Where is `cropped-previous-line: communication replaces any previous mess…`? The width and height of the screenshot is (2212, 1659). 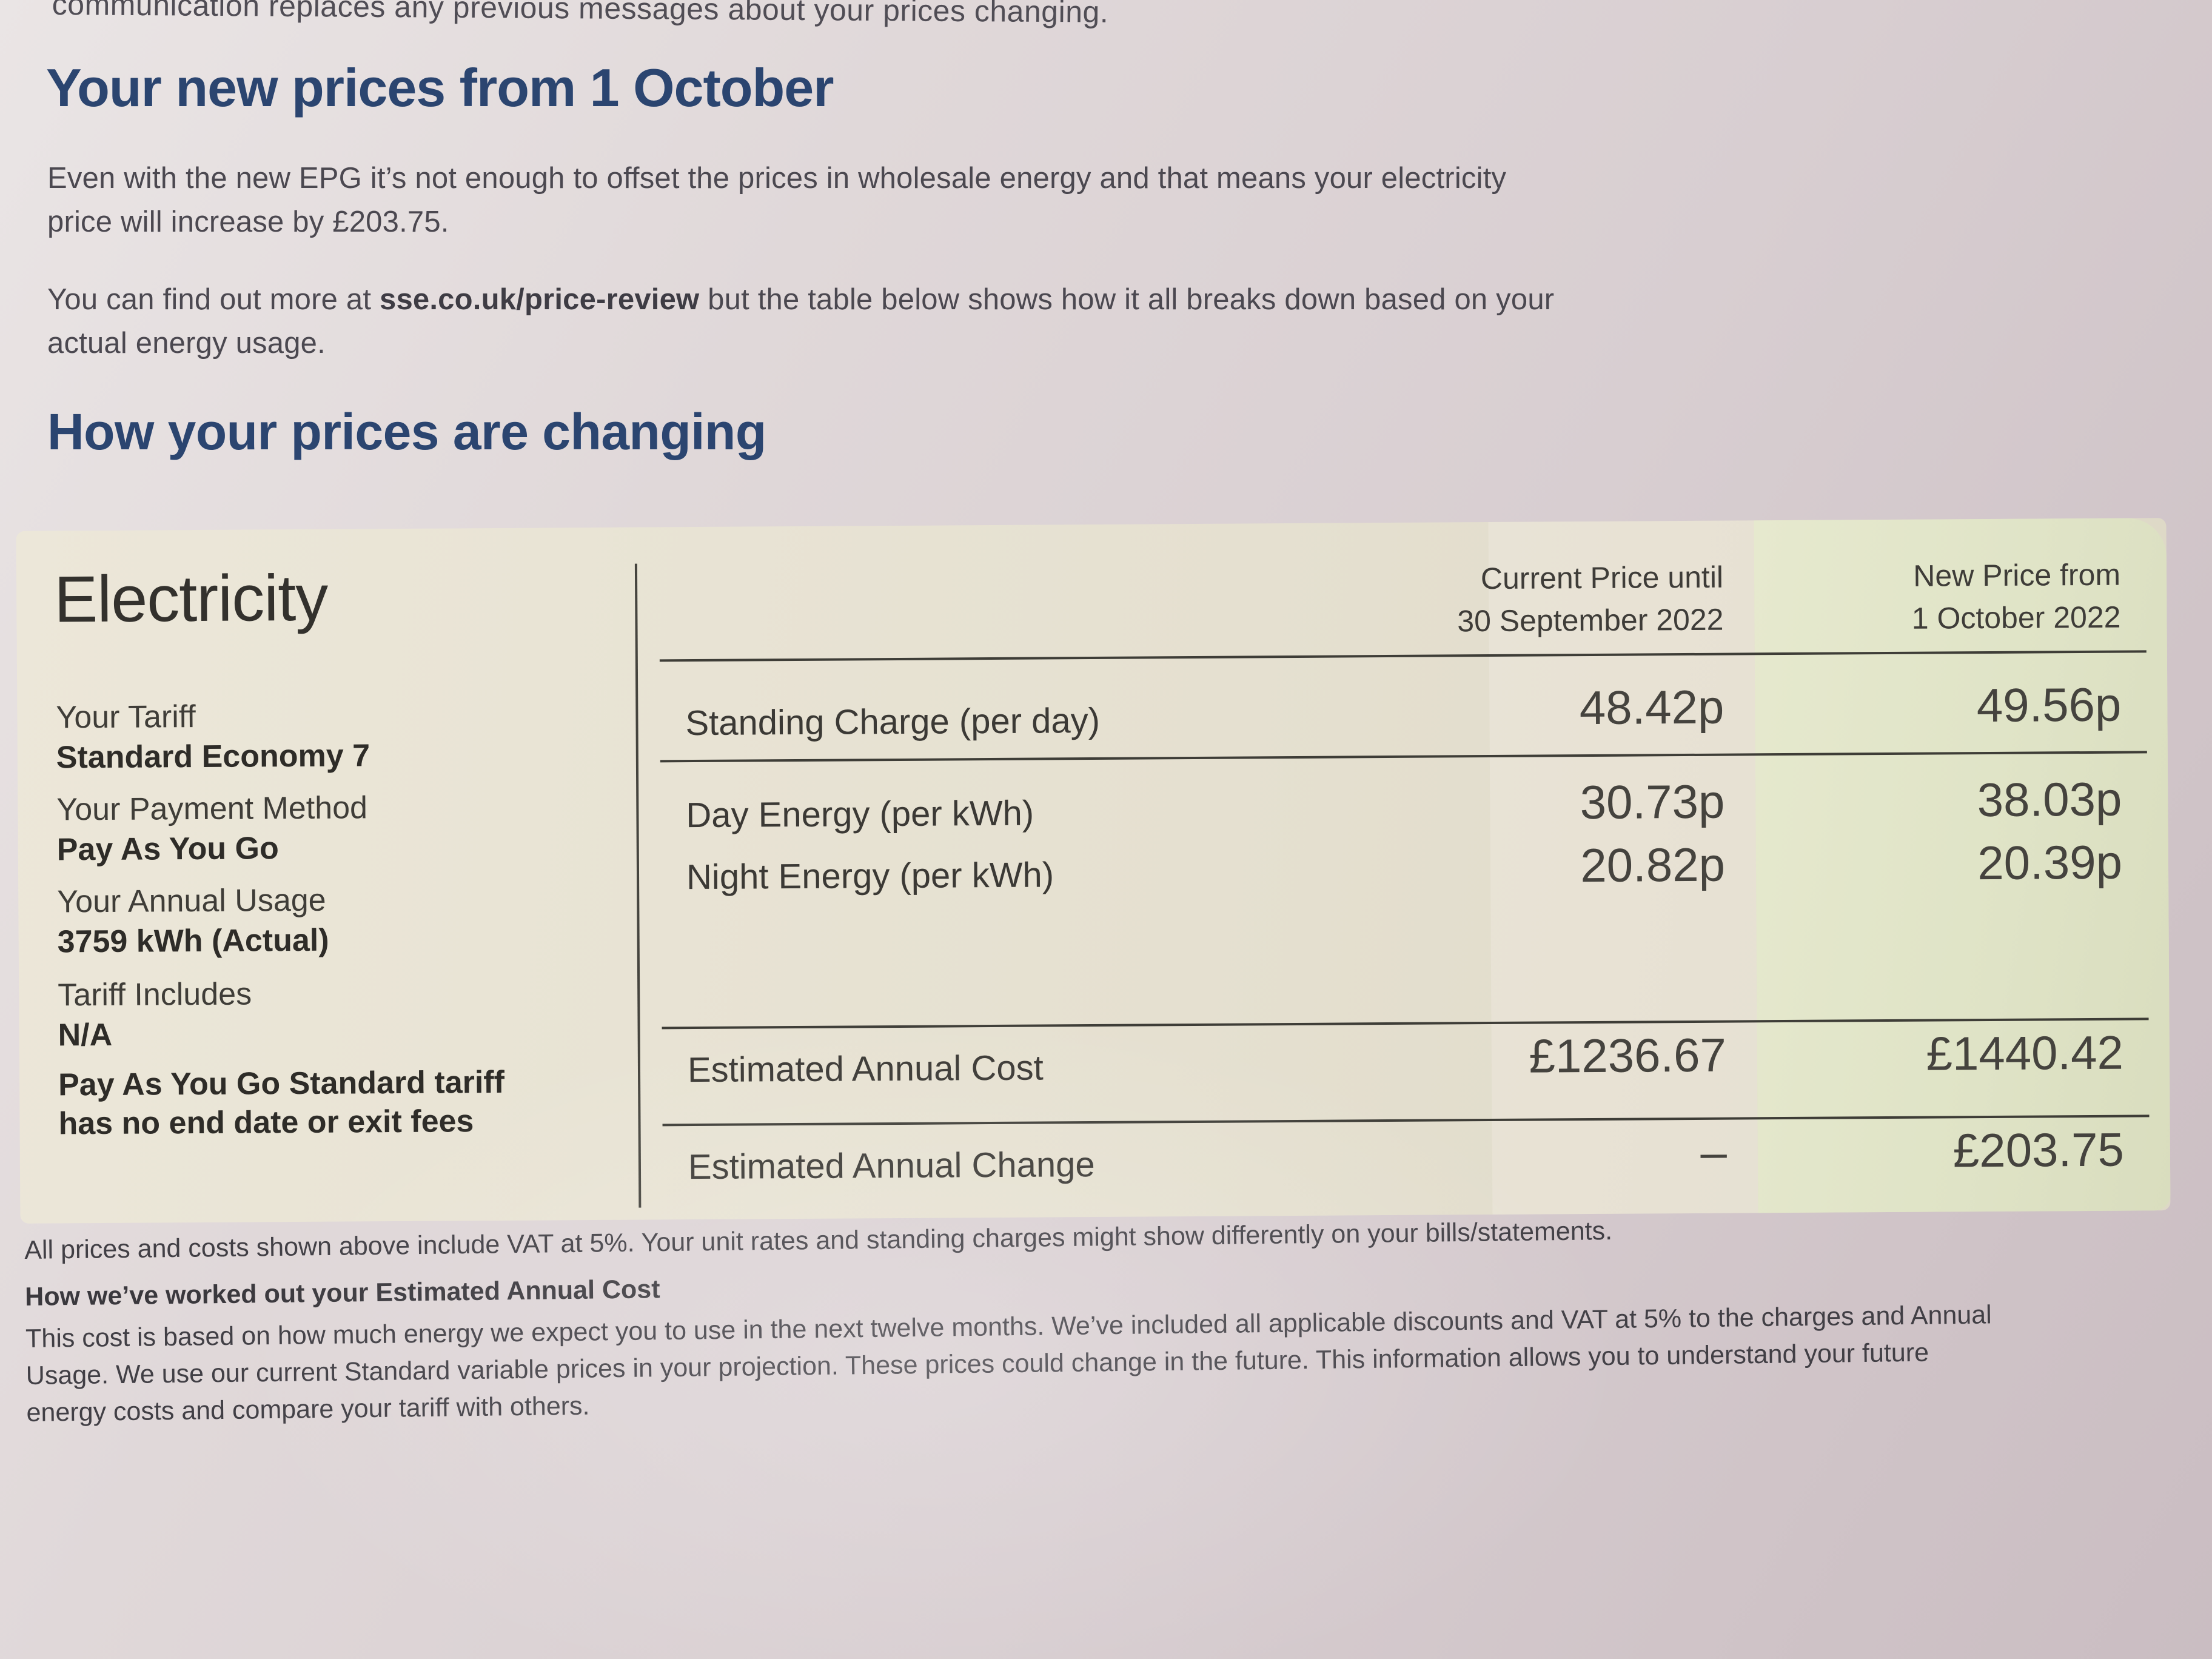
cropped-previous-line: communication replaces any previous mess… is located at coordinates (580, 14).